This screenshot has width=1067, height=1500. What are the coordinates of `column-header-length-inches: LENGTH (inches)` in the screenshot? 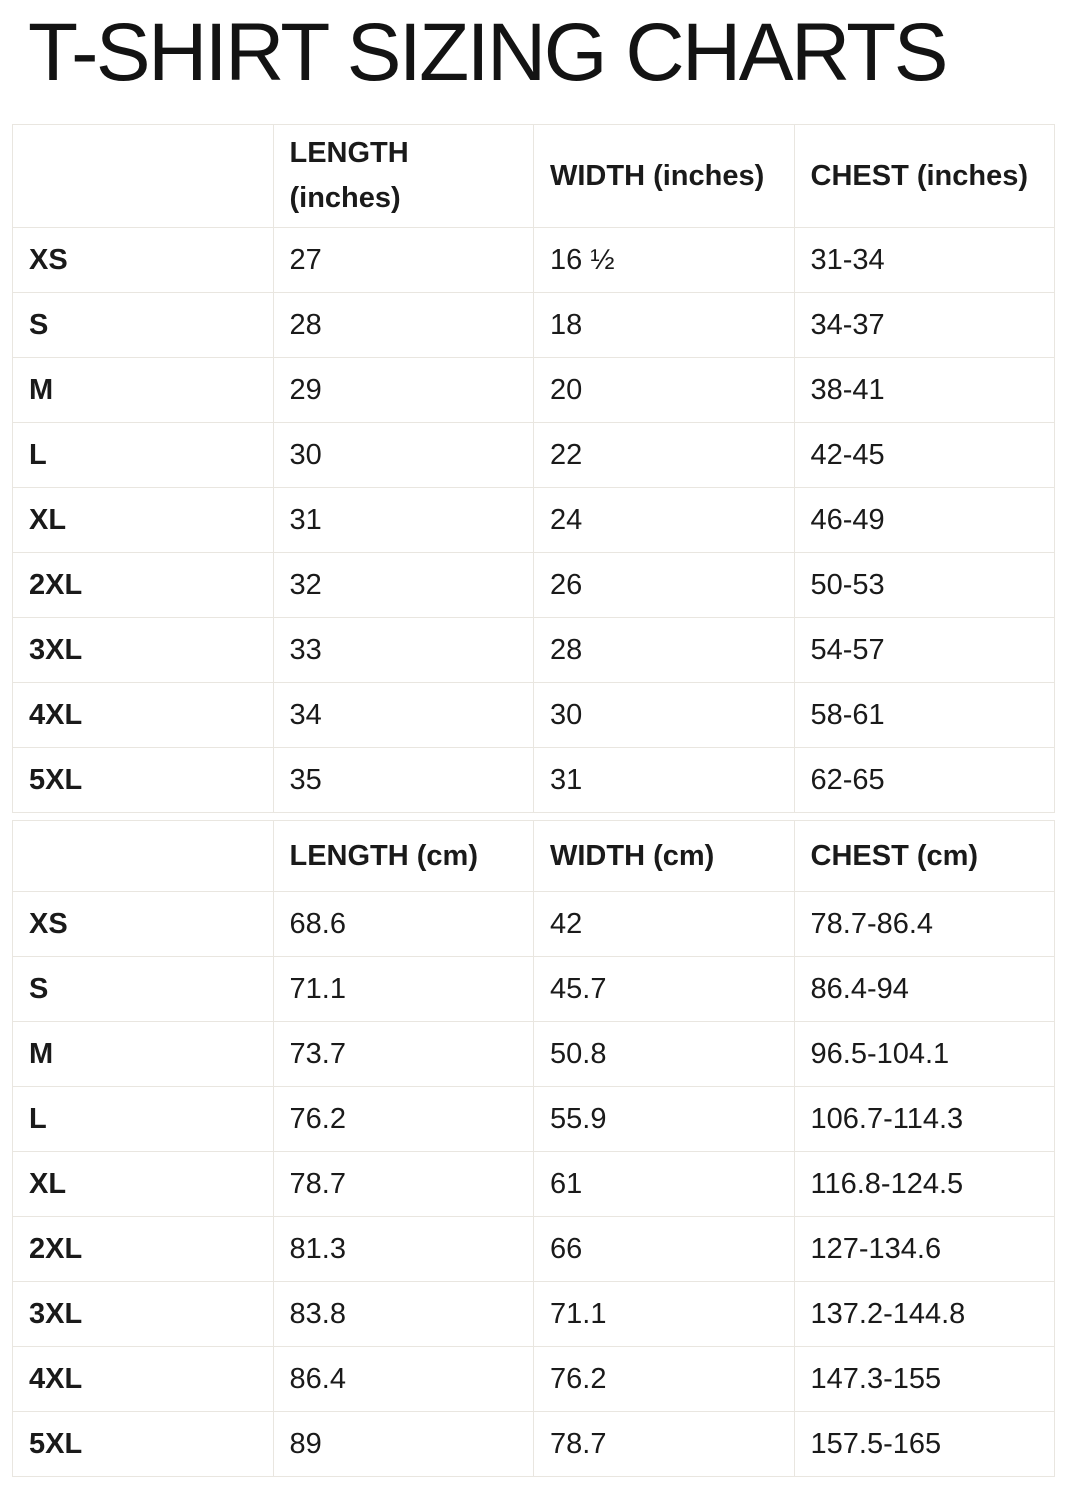 It's located at (403, 176).